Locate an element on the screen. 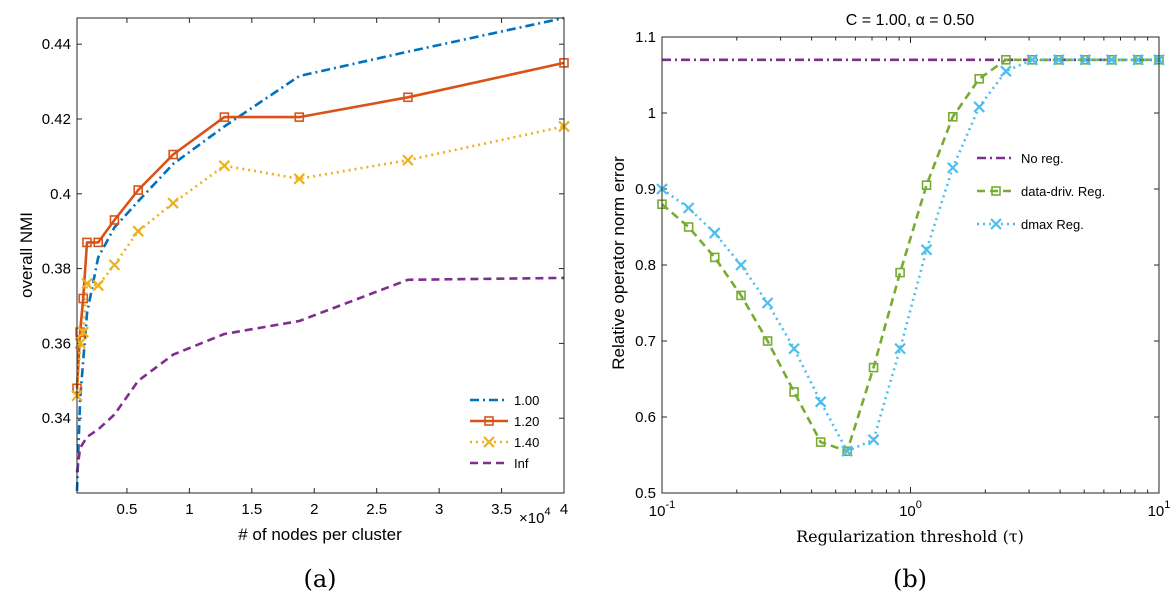  chart-b-xtick-label: 10⁻¹ is located at coordinates (662, 509).